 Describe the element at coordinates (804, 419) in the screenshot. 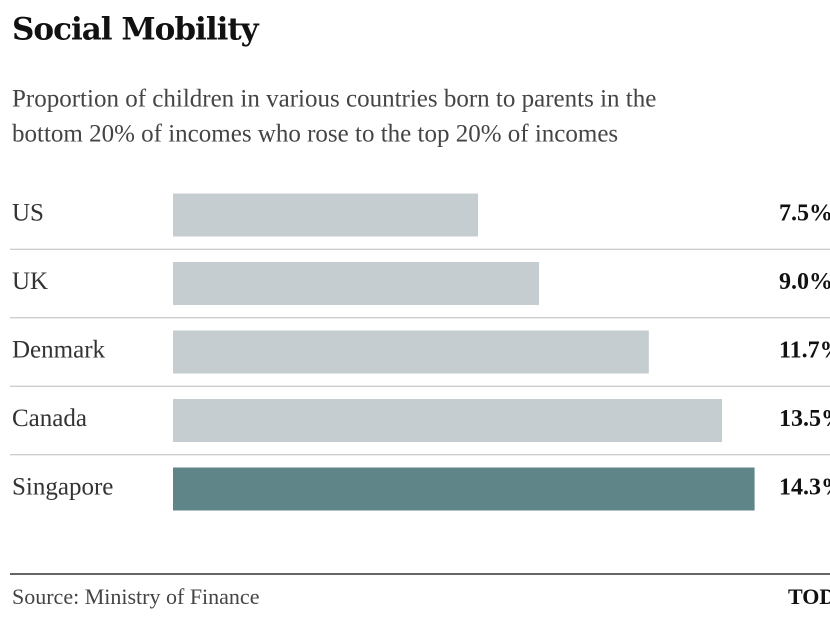

I see `value-label: 13.5%` at that location.